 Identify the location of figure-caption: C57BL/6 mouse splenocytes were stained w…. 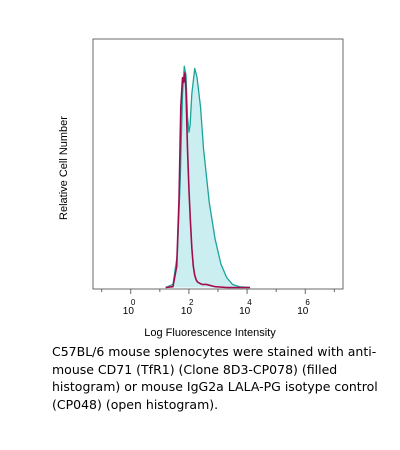
(215, 378).